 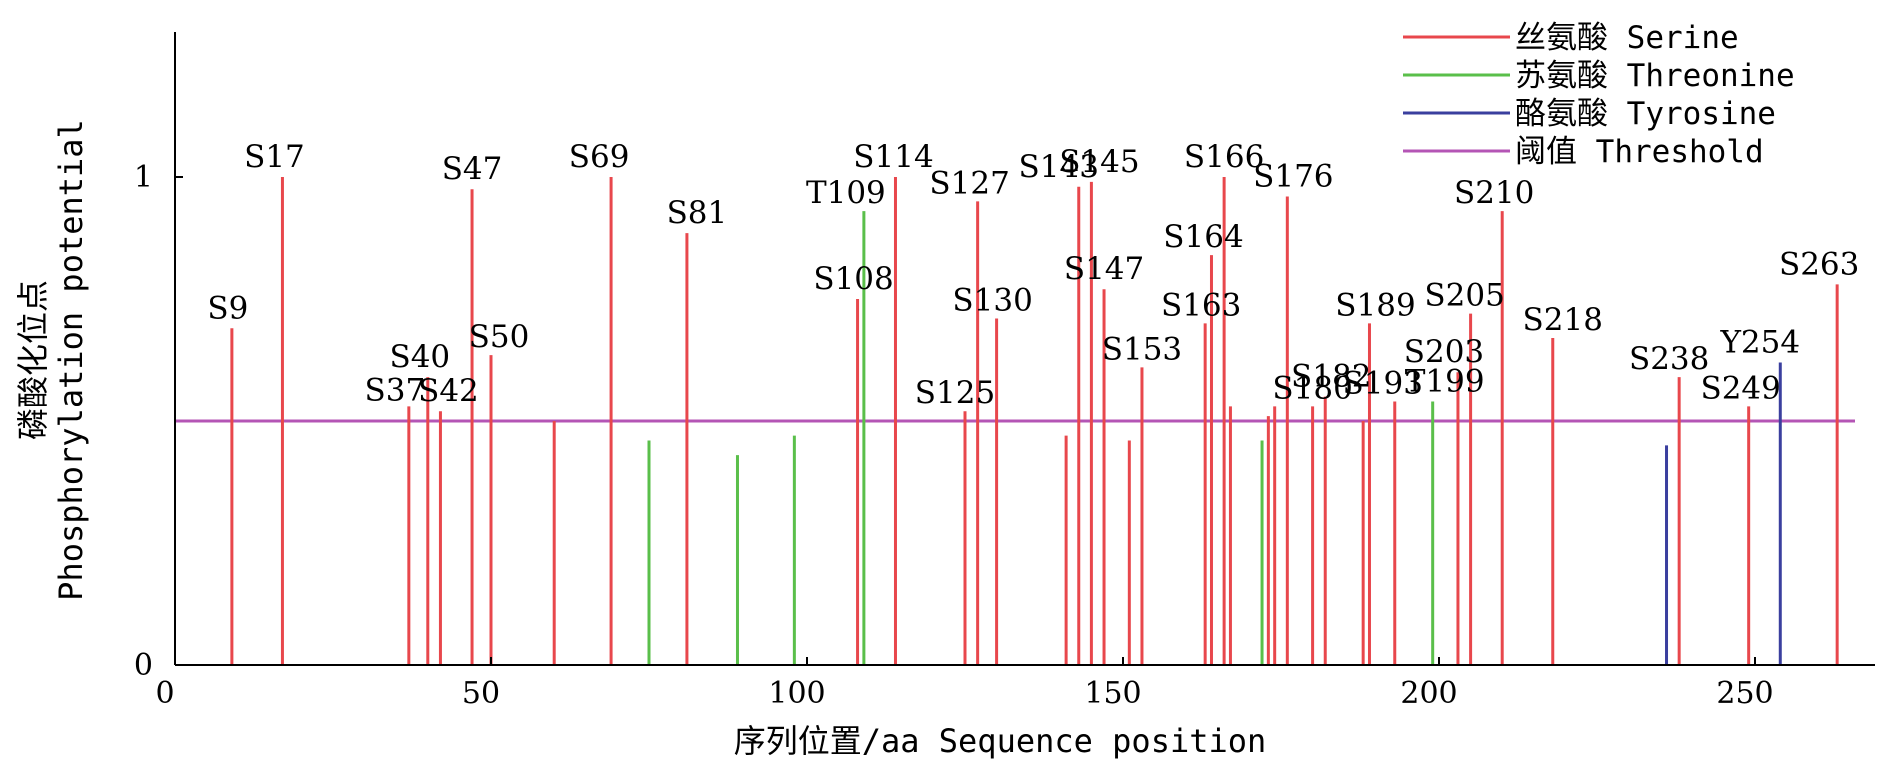 What do you see at coordinates (419, 357) in the screenshot?
I see `bar-label: S40` at bounding box center [419, 357].